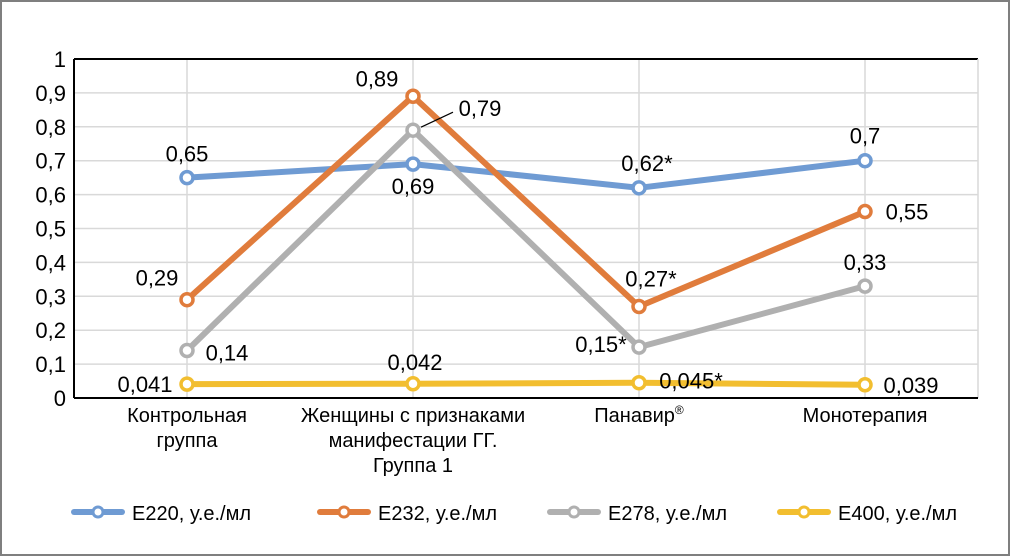 The height and width of the screenshot is (558, 1010). Describe the element at coordinates (50, 93) in the screenshot. I see `y-tick-label: 0,9` at that location.